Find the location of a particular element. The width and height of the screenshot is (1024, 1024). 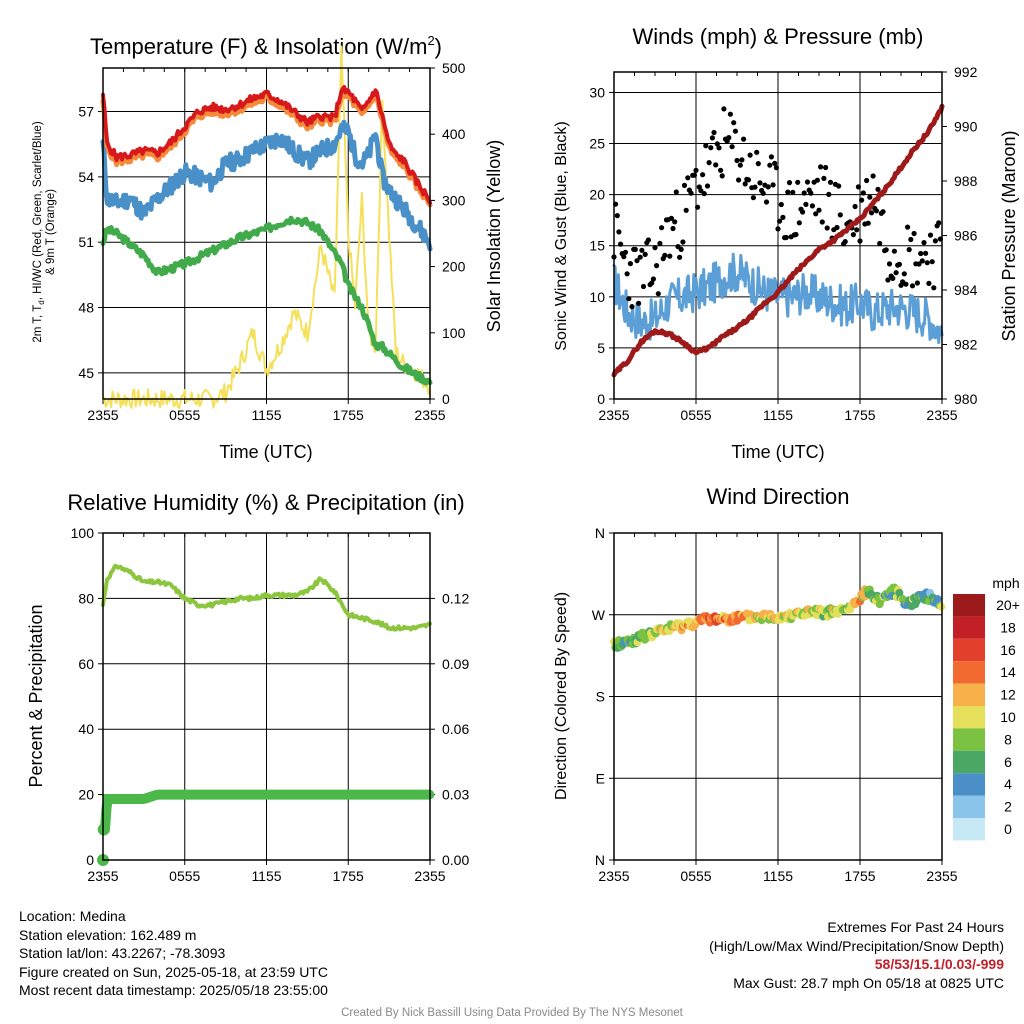

station-elevation: Station elevation: 162.489 m is located at coordinates (108, 934).